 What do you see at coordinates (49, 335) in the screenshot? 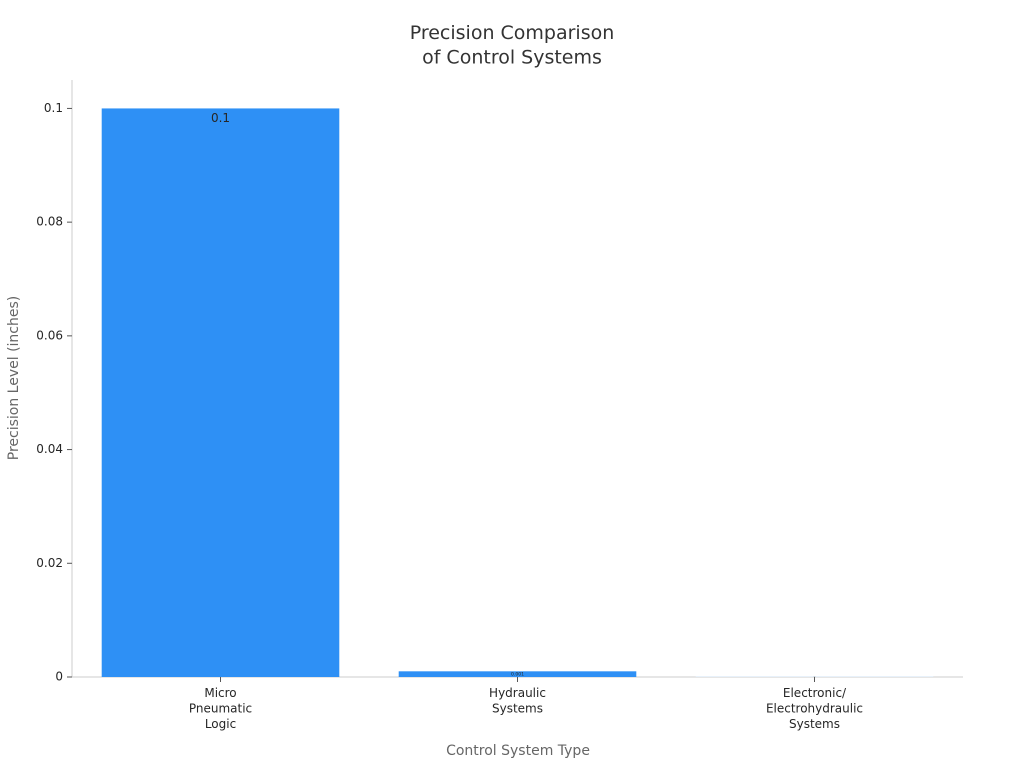
I see `y-tick-label: 0.06` at bounding box center [49, 335].